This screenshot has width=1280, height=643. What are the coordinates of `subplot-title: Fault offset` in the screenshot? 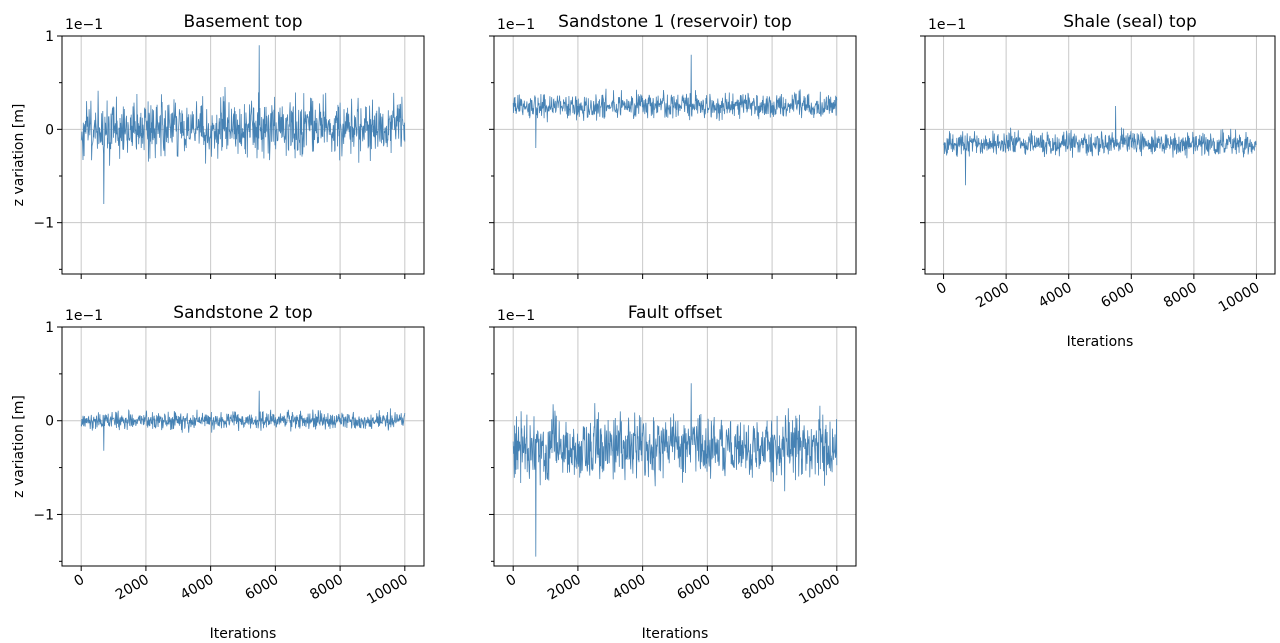 It's located at (675, 313).